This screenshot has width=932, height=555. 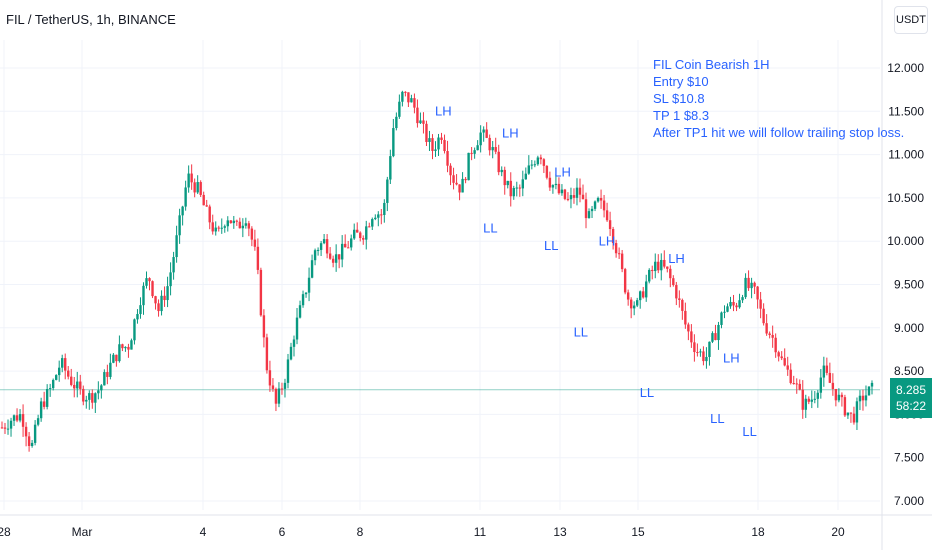 What do you see at coordinates (443, 111) in the screenshot?
I see `lower-high-label: LH` at bounding box center [443, 111].